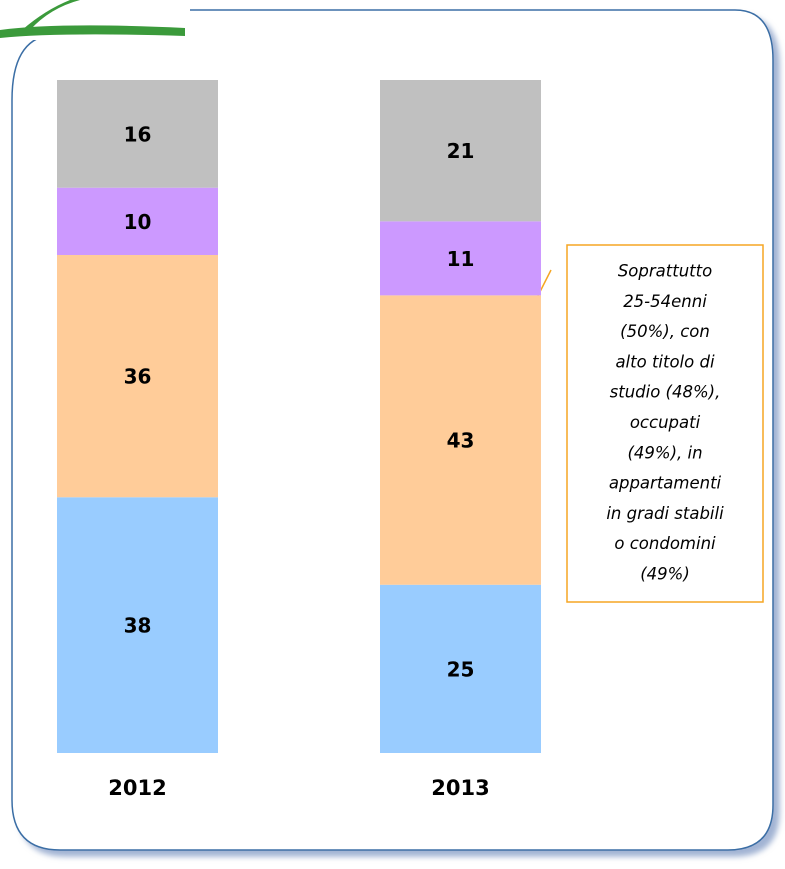 Image resolution: width=785 pixels, height=869 pixels. I want to click on annotation-line: alto titolo di, so click(665, 361).